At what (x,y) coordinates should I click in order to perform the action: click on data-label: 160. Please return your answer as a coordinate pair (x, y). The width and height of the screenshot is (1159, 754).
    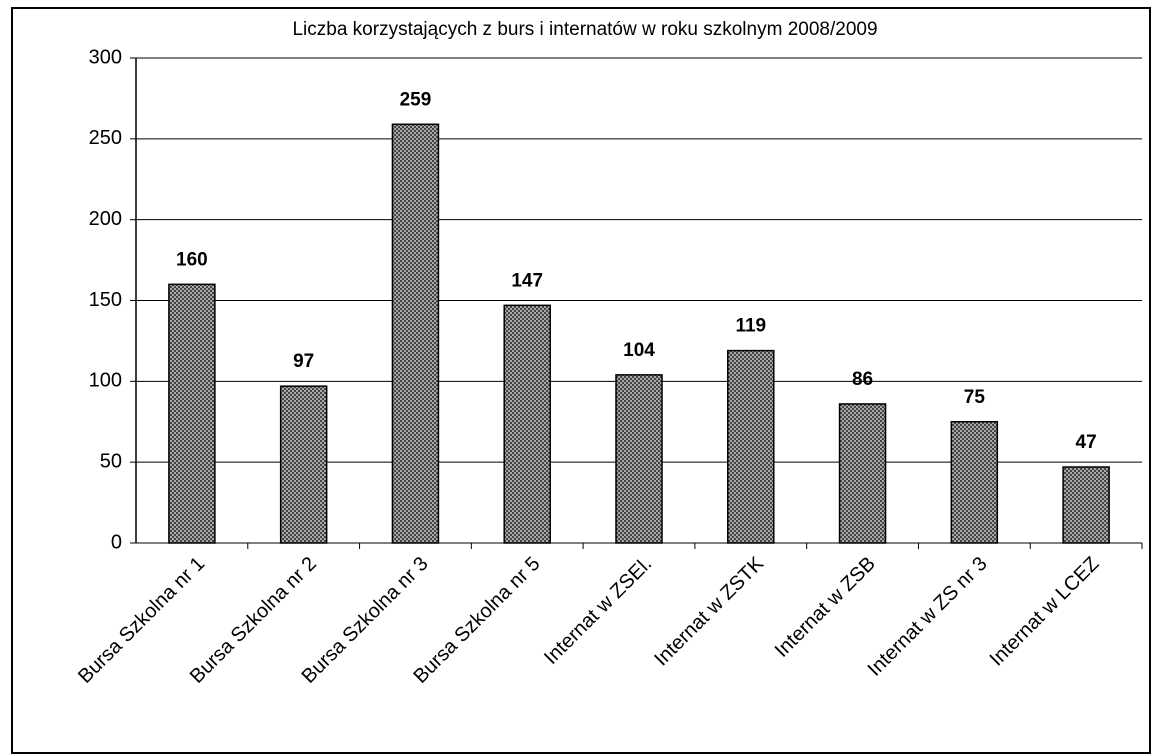
    Looking at the image, I should click on (192, 259).